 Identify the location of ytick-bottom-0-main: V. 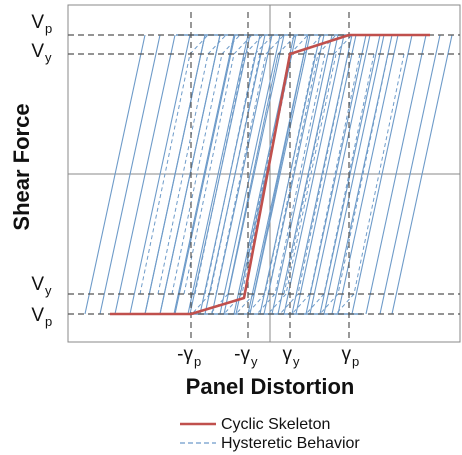
(37, 284).